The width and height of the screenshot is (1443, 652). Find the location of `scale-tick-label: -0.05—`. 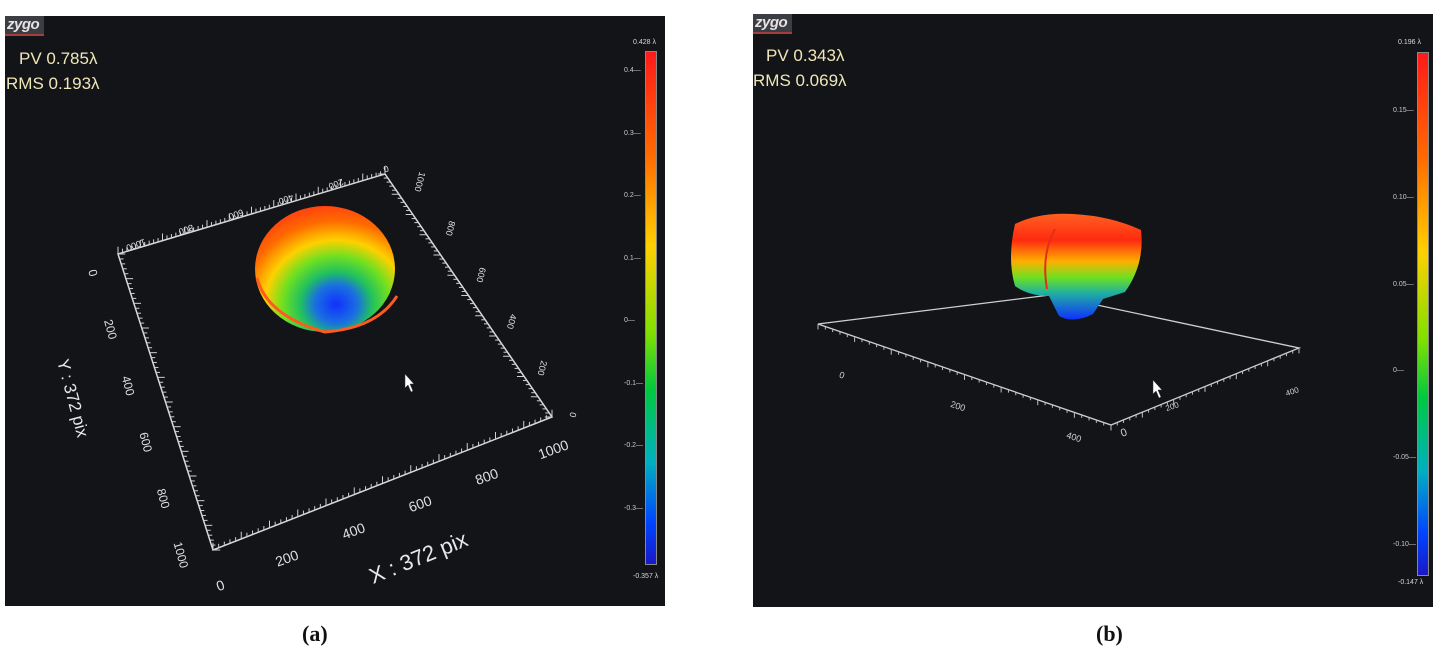

scale-tick-label: -0.05— is located at coordinates (1404, 457).